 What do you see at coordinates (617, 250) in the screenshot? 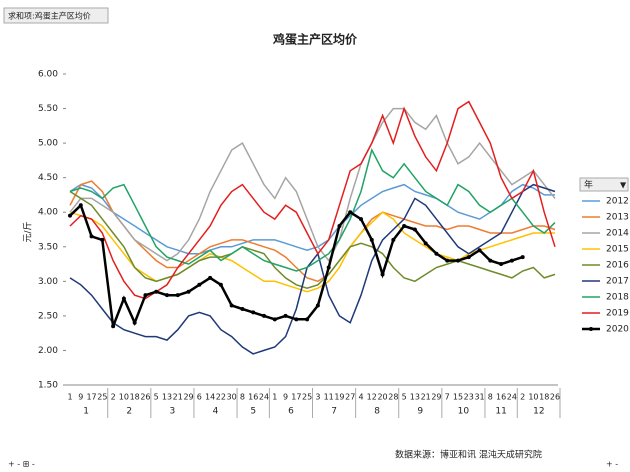
I see `legend-label: 2015` at bounding box center [617, 250].